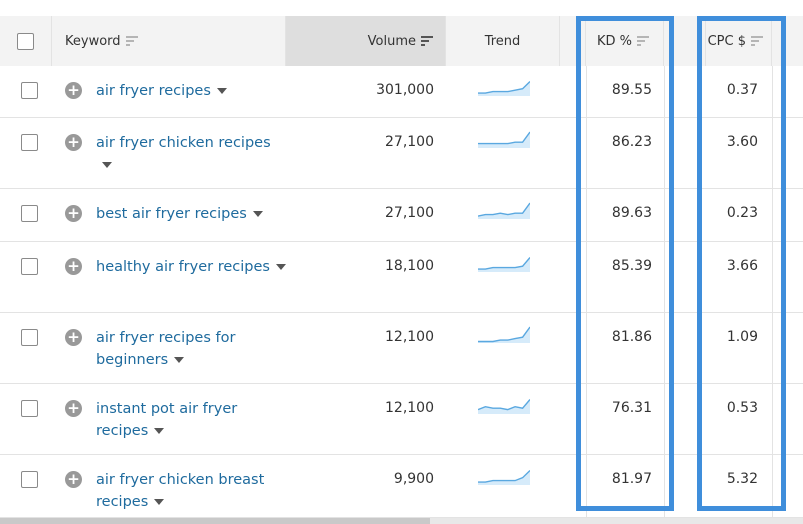 This screenshot has height=524, width=803. What do you see at coordinates (742, 213) in the screenshot?
I see `cpc-cell: 0.23` at bounding box center [742, 213].